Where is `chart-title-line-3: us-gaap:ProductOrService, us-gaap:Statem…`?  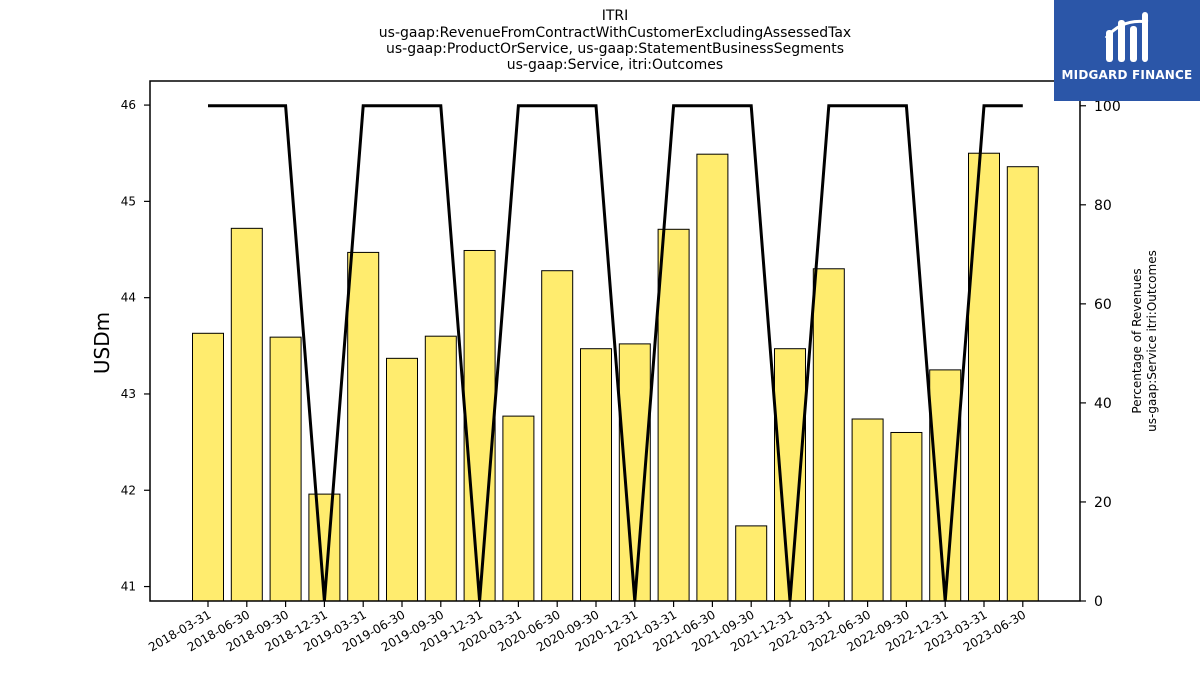
chart-title-line-3: us-gaap:ProductOrService, us-gaap:Statem… is located at coordinates (615, 49).